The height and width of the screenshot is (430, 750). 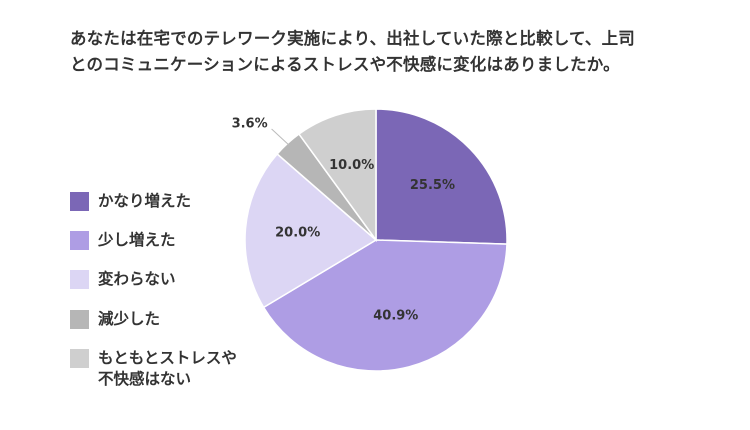 What do you see at coordinates (345, 64) in the screenshot?
I see `chart-title-line-2: とのコミュニケーションによるストレスや不快感に変化はありましたか。` at bounding box center [345, 64].